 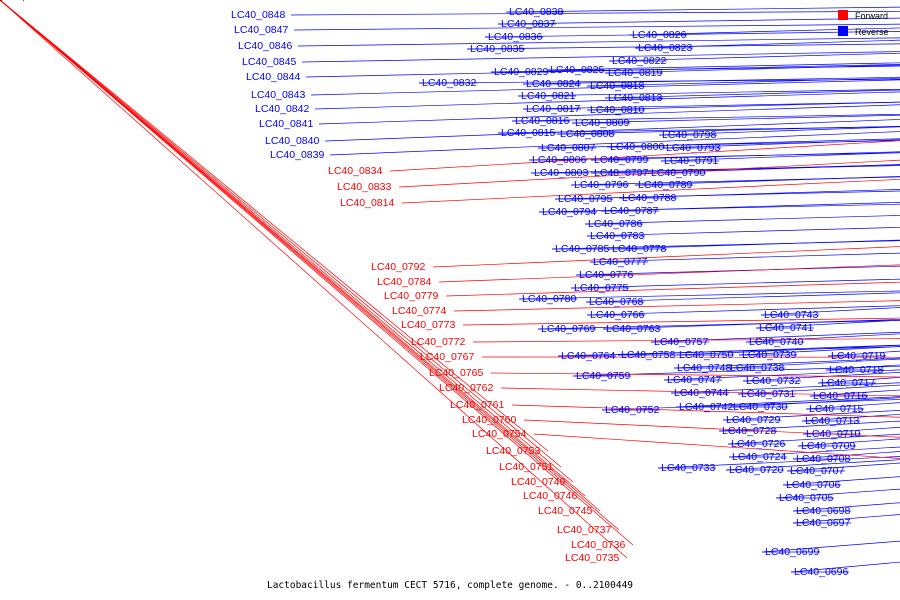 I want to click on reverse-gene-label: LC40_0750, so click(x=706, y=355).